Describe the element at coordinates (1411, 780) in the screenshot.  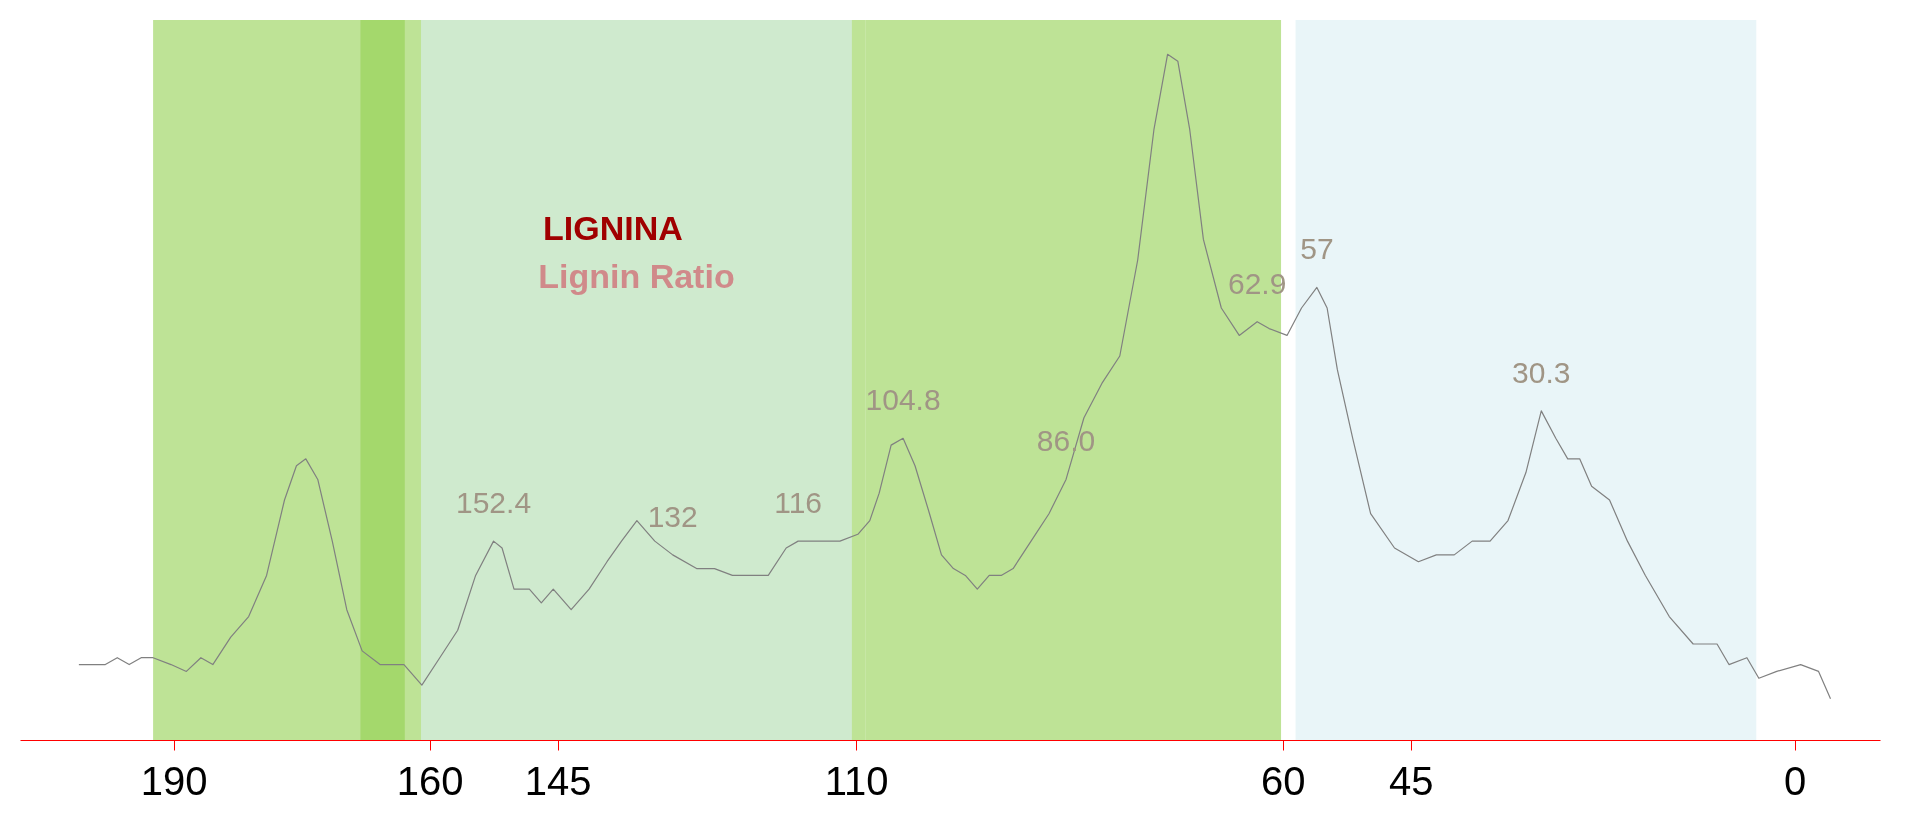
I see `x-tick-label: 45` at that location.